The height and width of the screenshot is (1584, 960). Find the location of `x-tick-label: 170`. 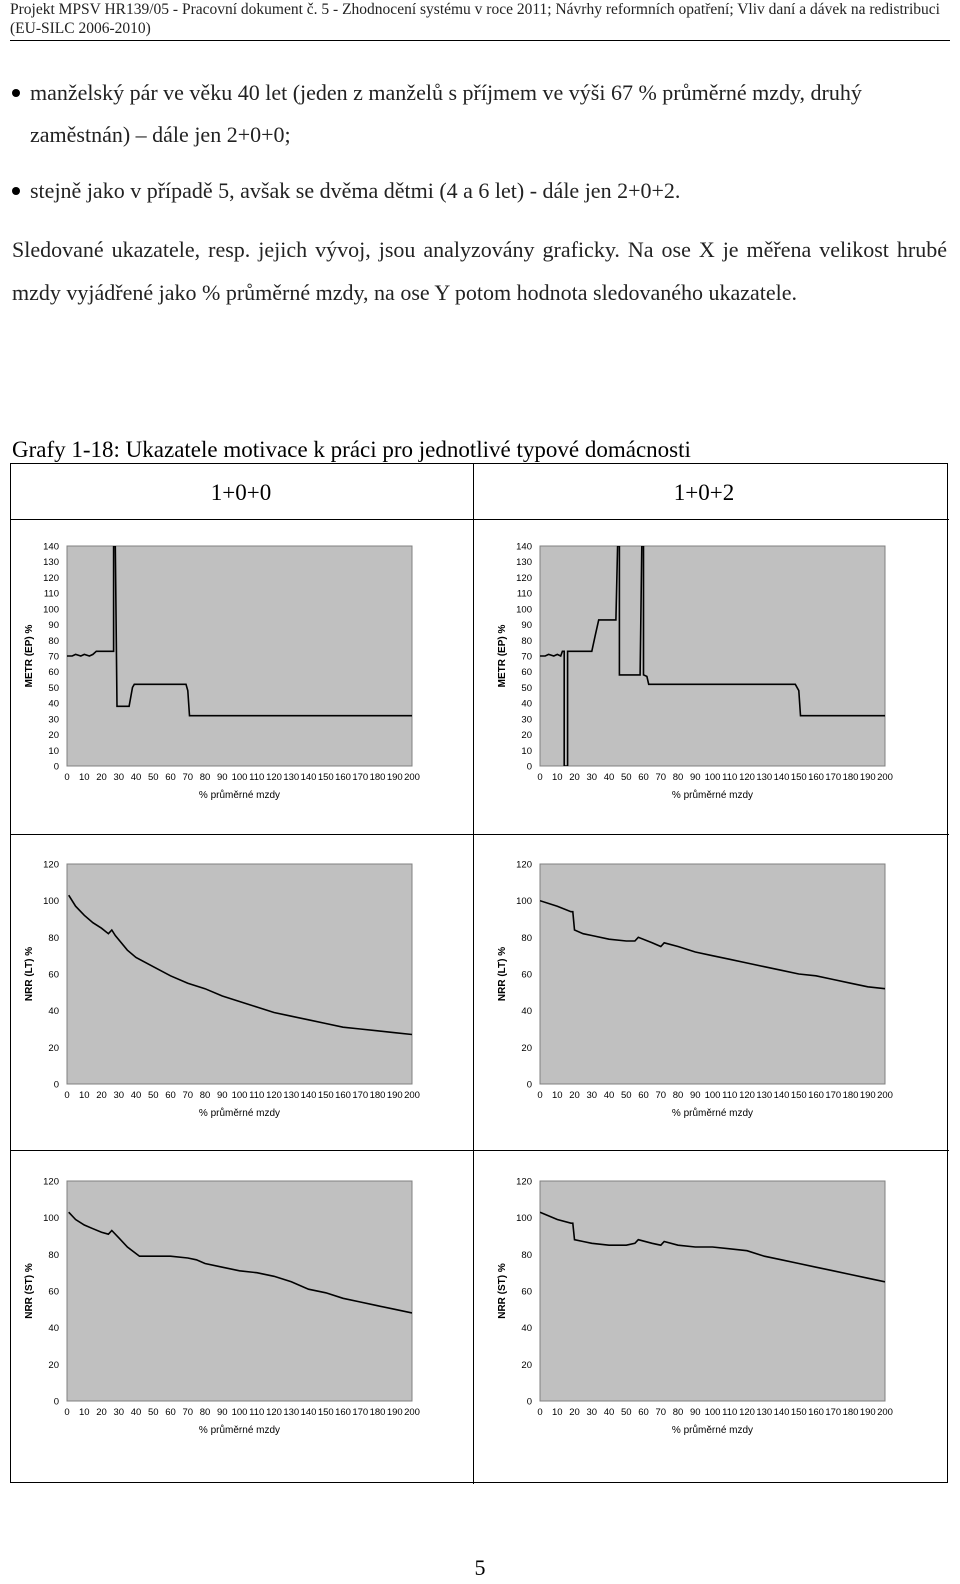

x-tick-label: 170 is located at coordinates (833, 777).